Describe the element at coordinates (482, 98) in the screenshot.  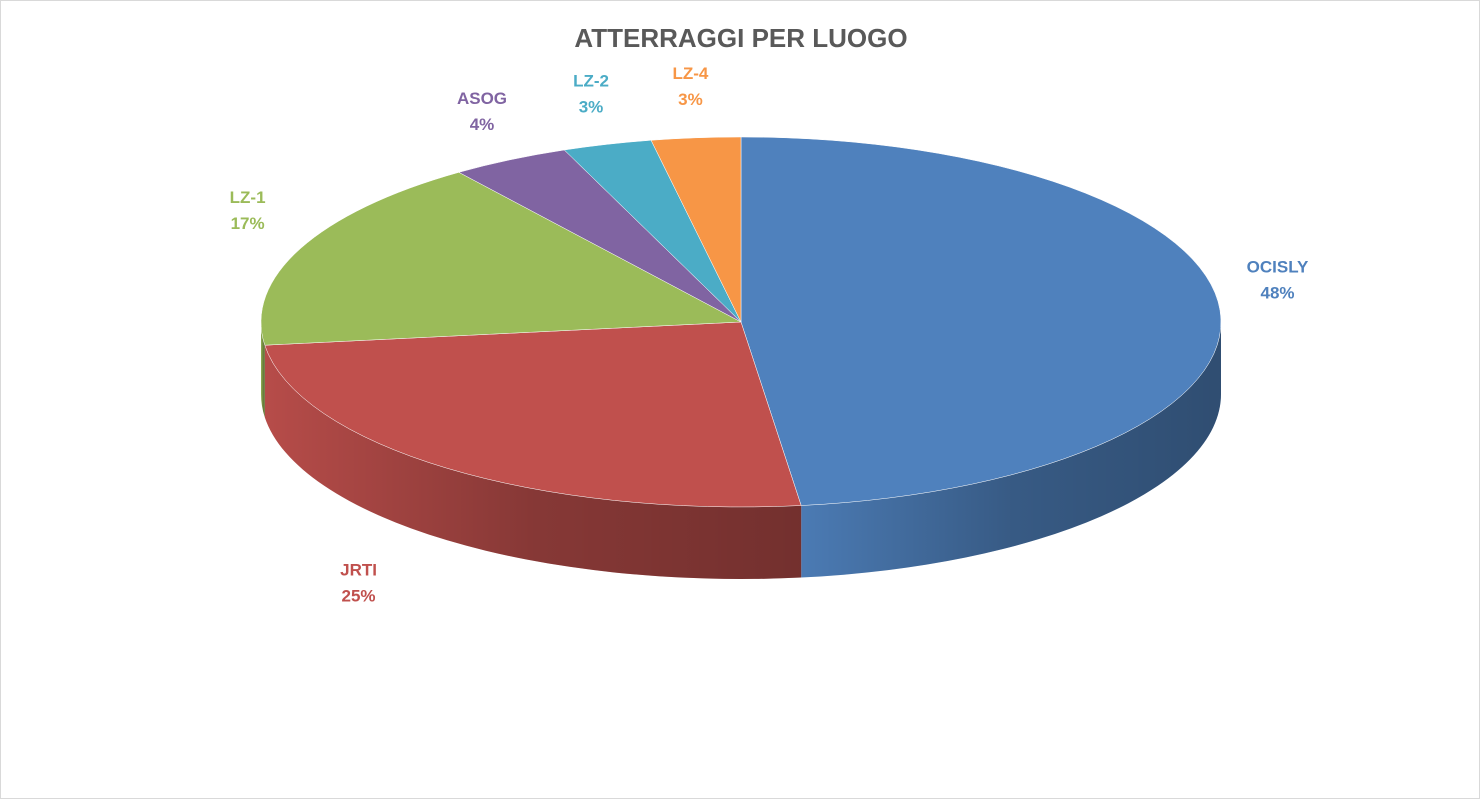
I see `category-label: ASOG` at that location.